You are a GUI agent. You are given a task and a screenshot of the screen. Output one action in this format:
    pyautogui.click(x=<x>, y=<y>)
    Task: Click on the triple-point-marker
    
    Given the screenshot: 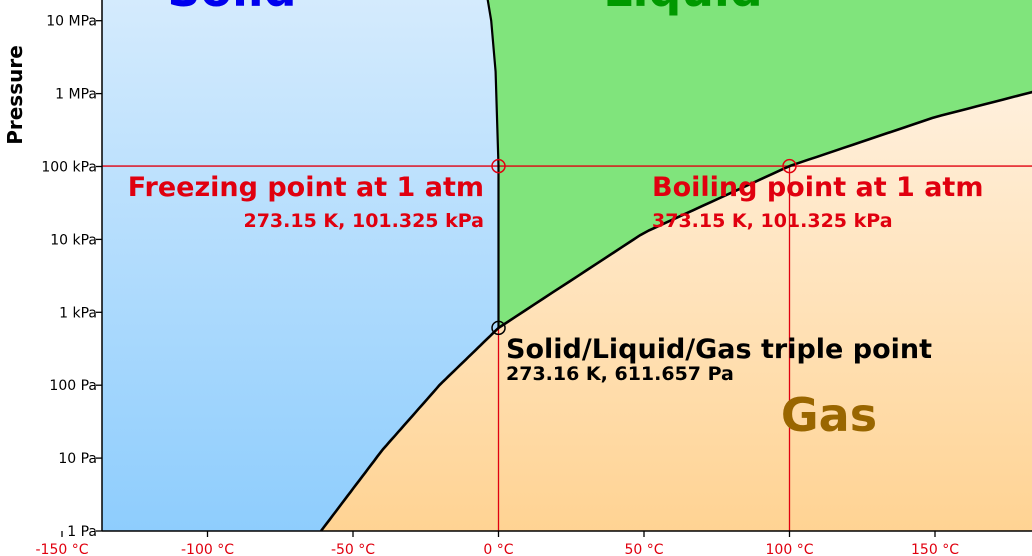 What is the action you would take?
    pyautogui.click(x=498, y=328)
    